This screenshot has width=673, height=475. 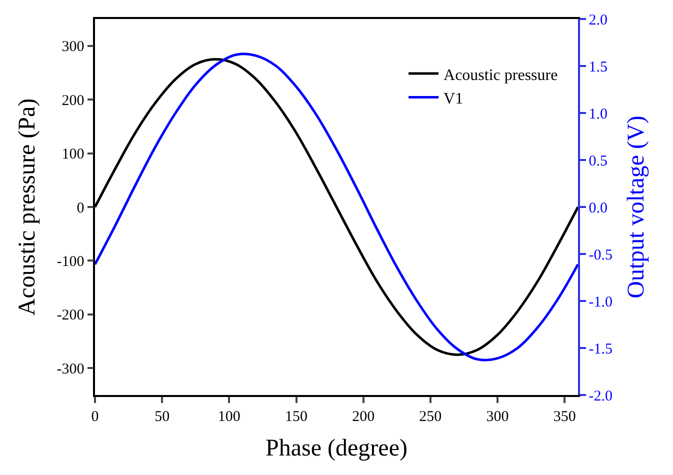 I want to click on x-tick-label: 200, so click(x=363, y=416).